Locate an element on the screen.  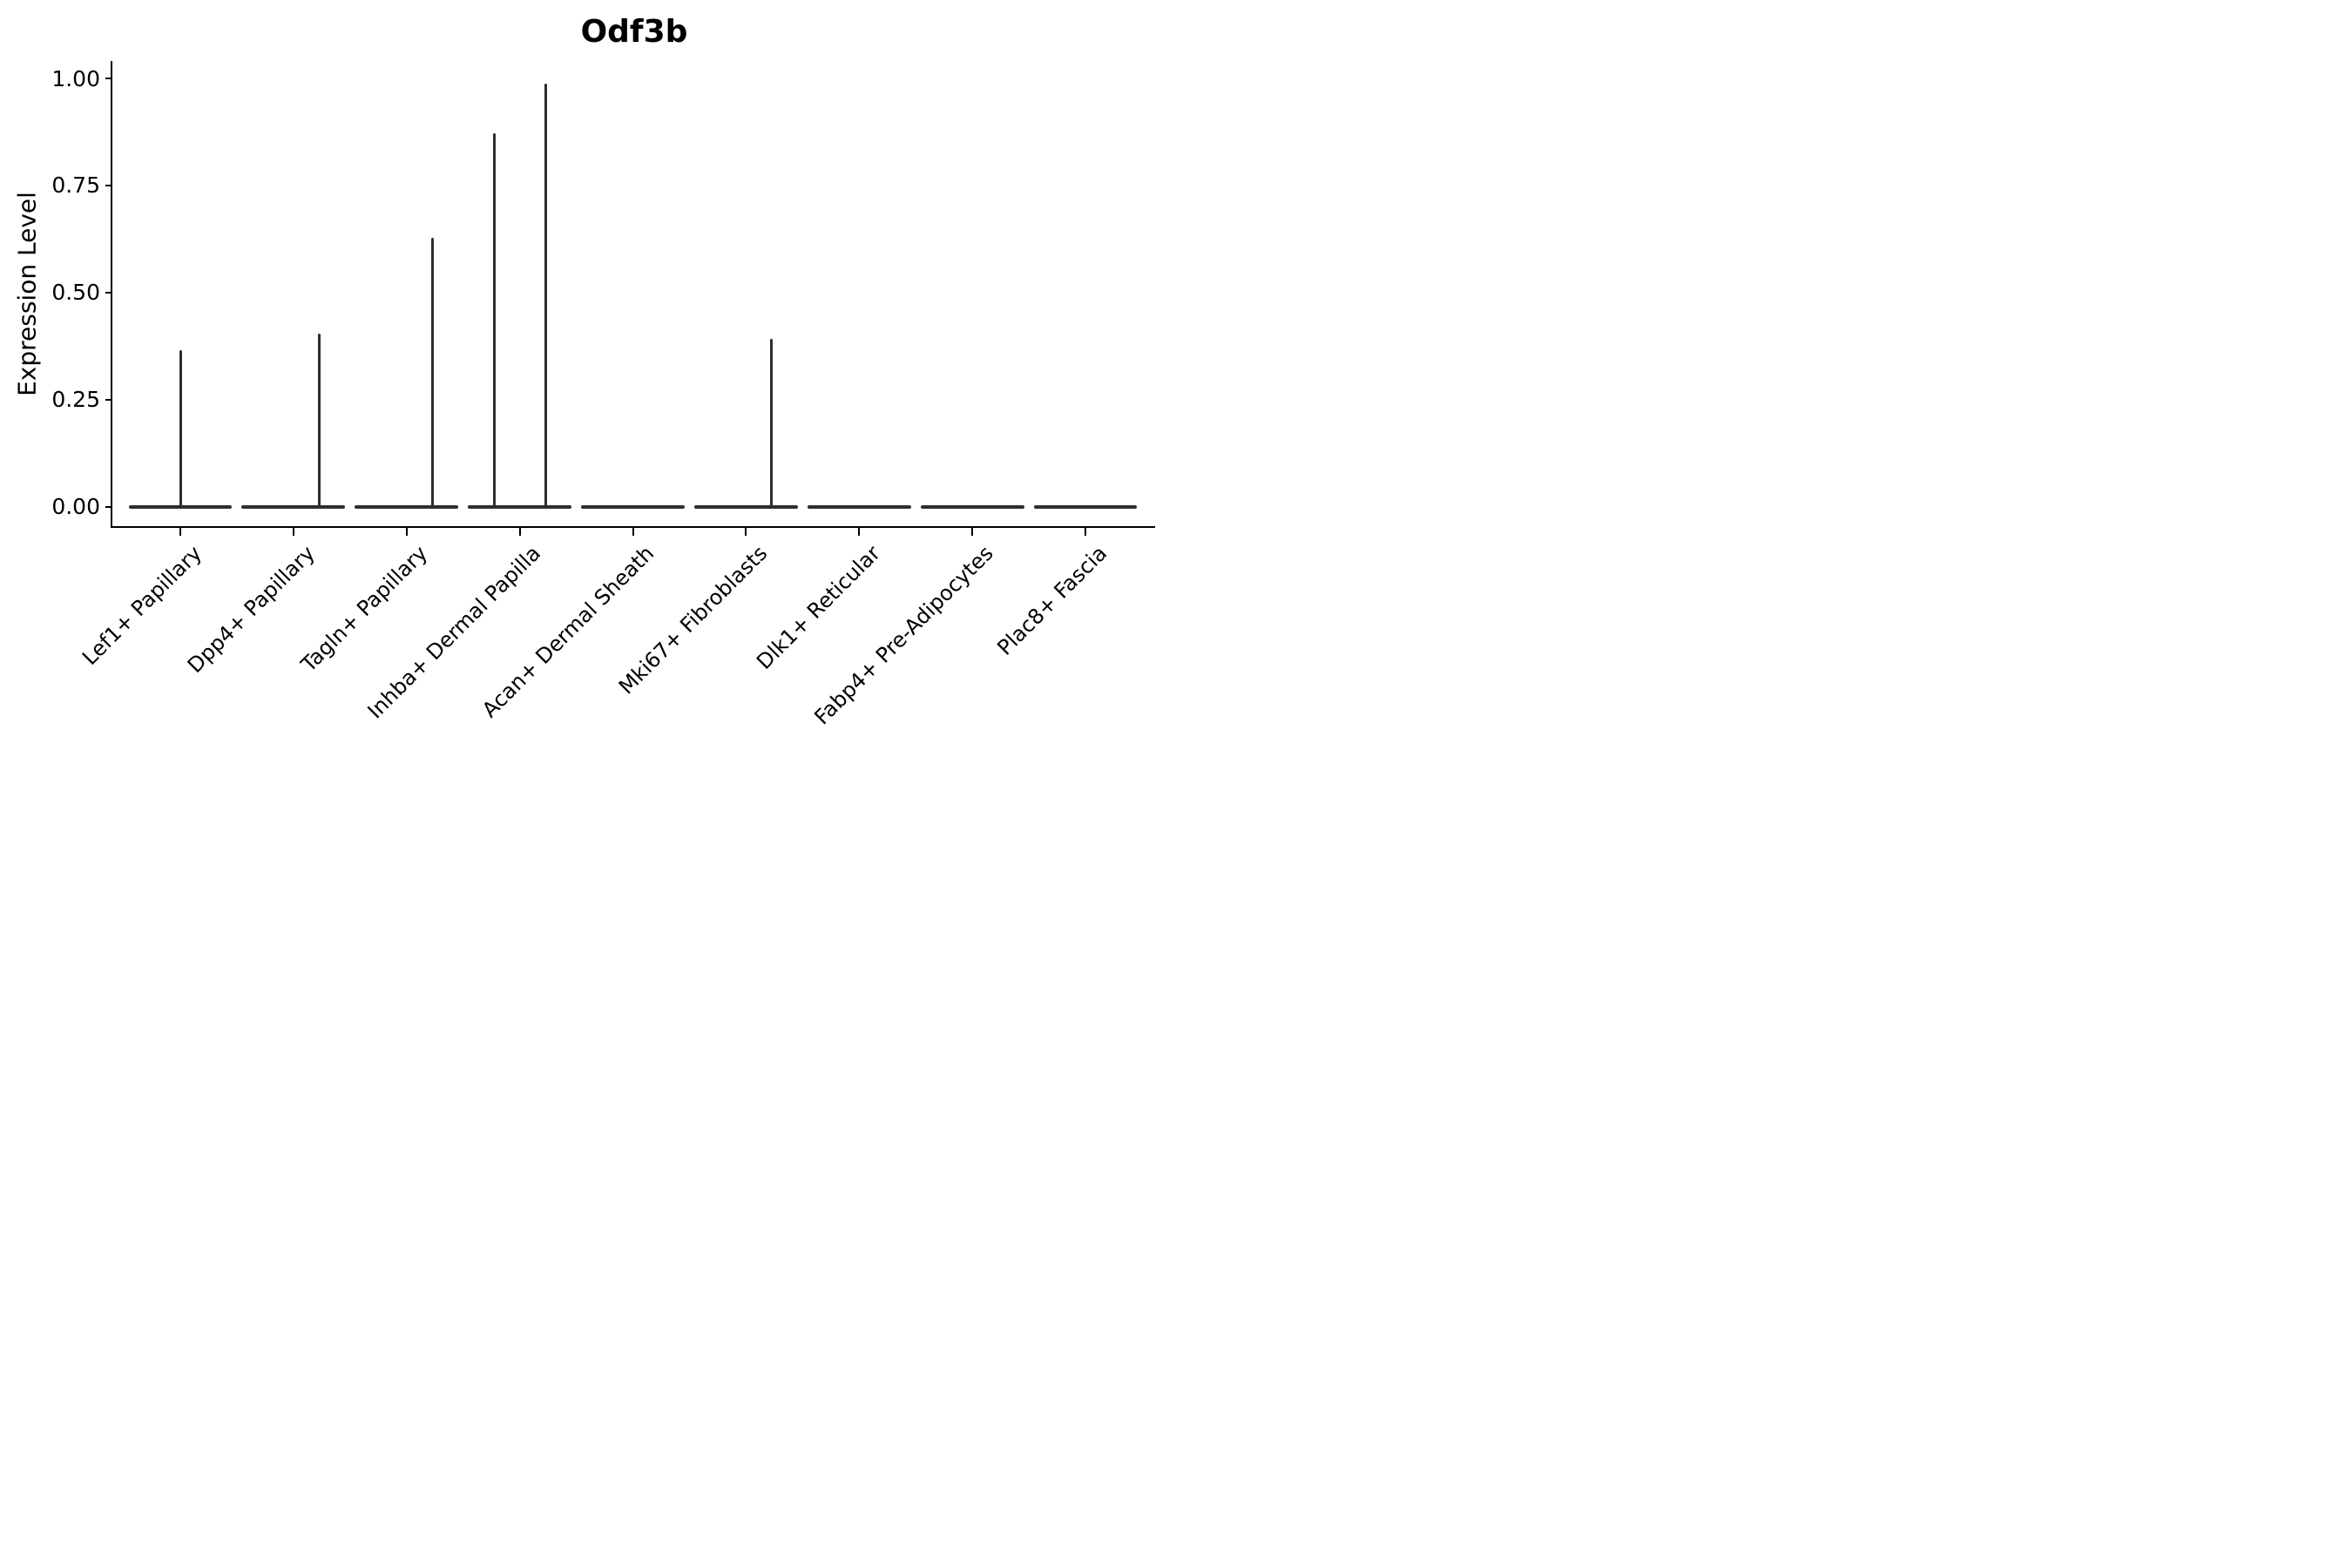
x-tick-label: Plac8+ Fascia is located at coordinates (1052, 600).